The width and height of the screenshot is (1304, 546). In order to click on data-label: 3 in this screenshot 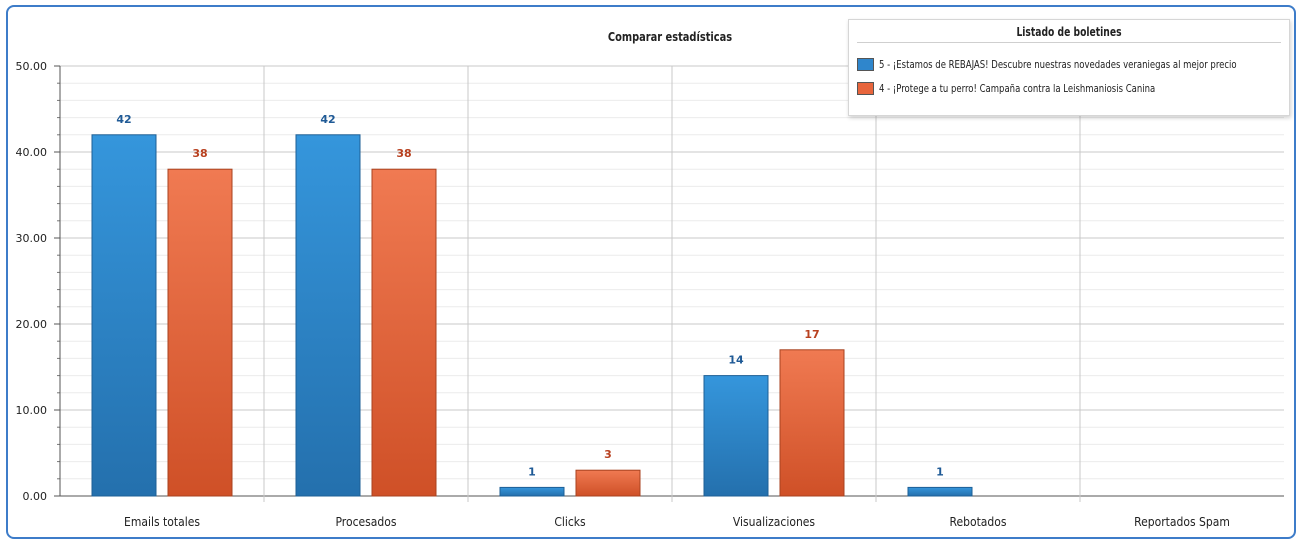, I will do `click(608, 454)`.